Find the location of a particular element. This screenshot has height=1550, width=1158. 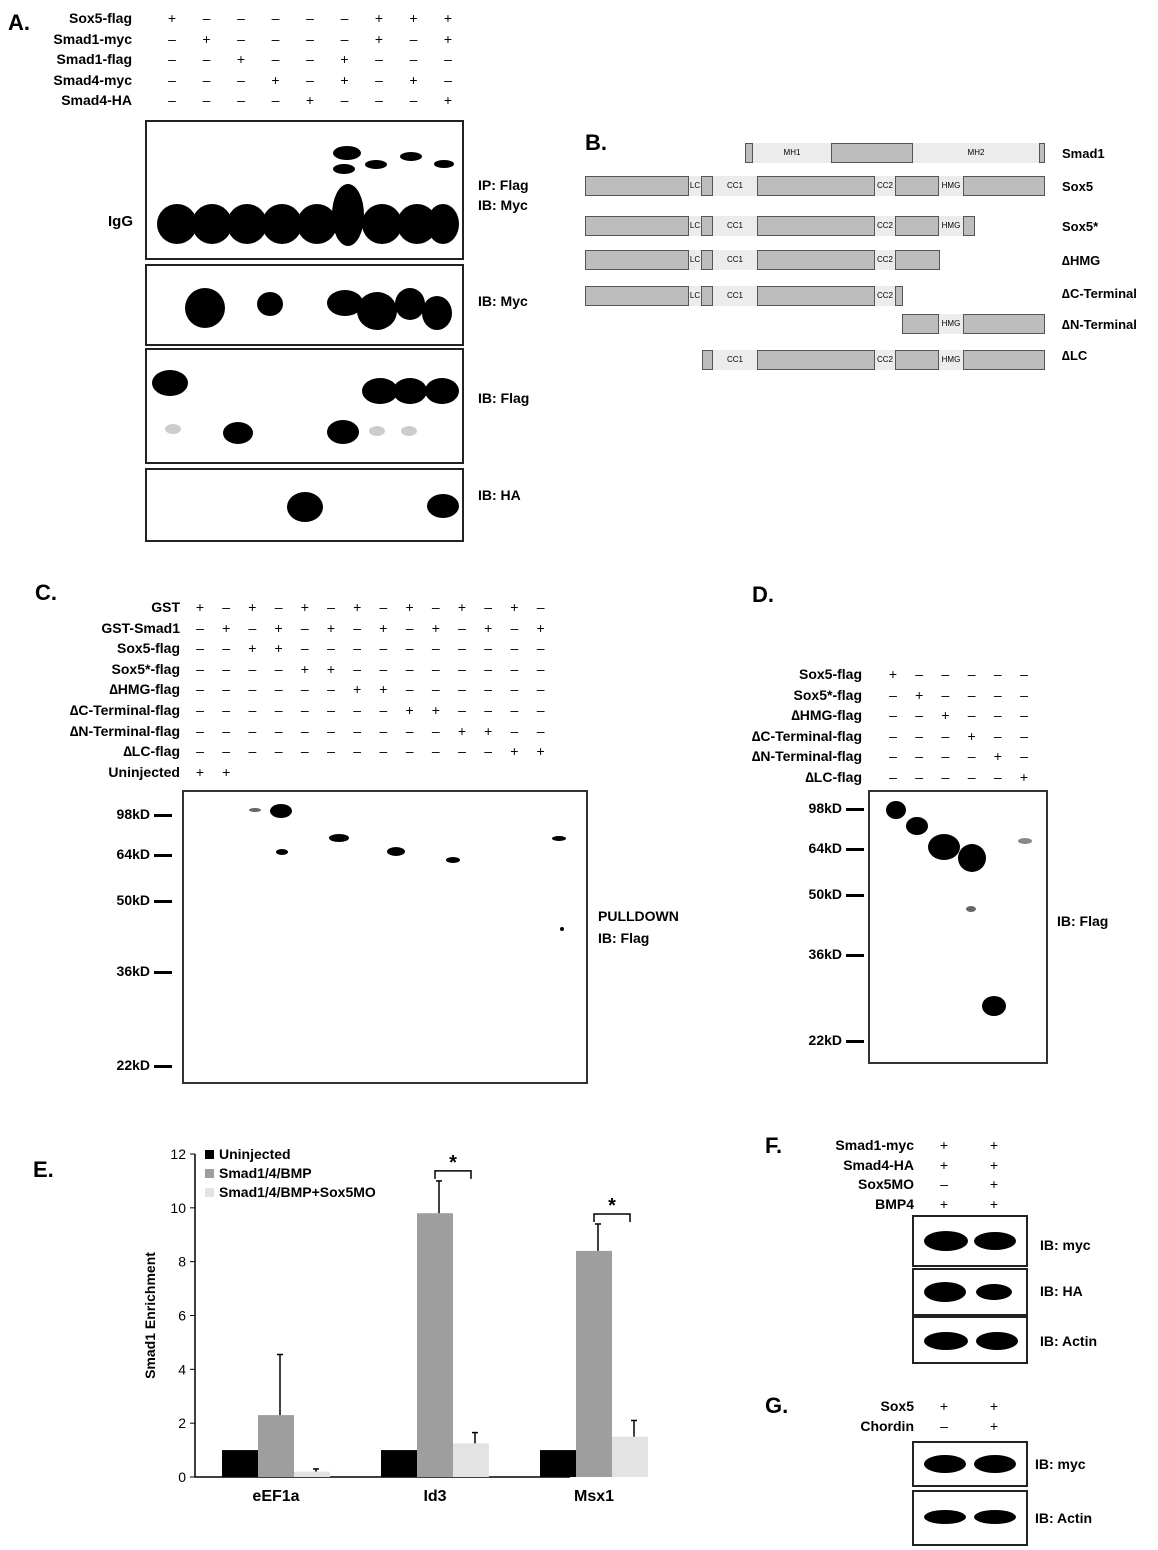

panel-c-row-label: ∆C-Terminal-flag is located at coordinates (124, 710).